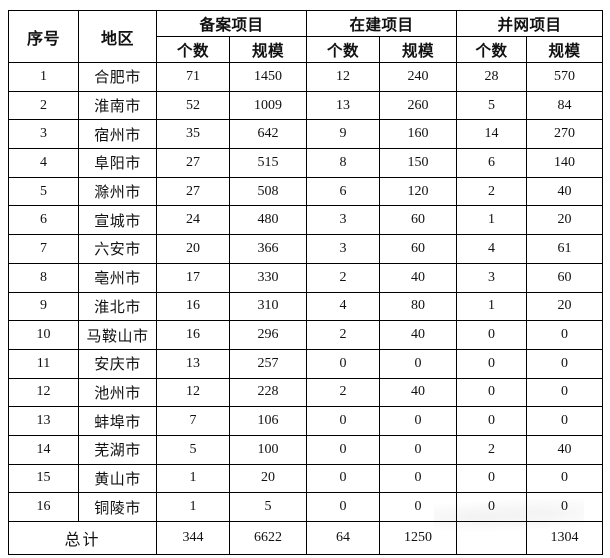 This screenshot has height=558, width=610. What do you see at coordinates (343, 134) in the screenshot?
I see `cell-building-count: 9` at bounding box center [343, 134].